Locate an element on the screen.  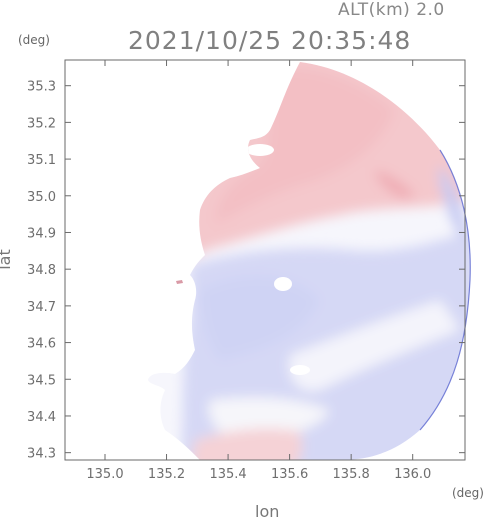
field-neutral-lower is located at coordinates (269, 418).